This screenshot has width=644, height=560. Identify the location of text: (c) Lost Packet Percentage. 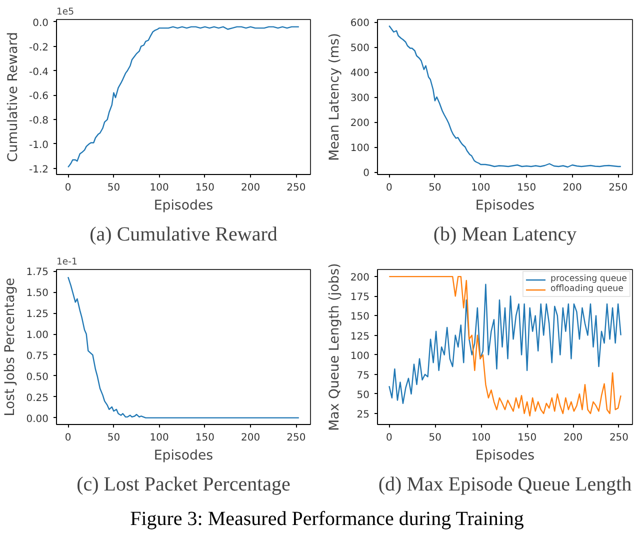
(183, 485).